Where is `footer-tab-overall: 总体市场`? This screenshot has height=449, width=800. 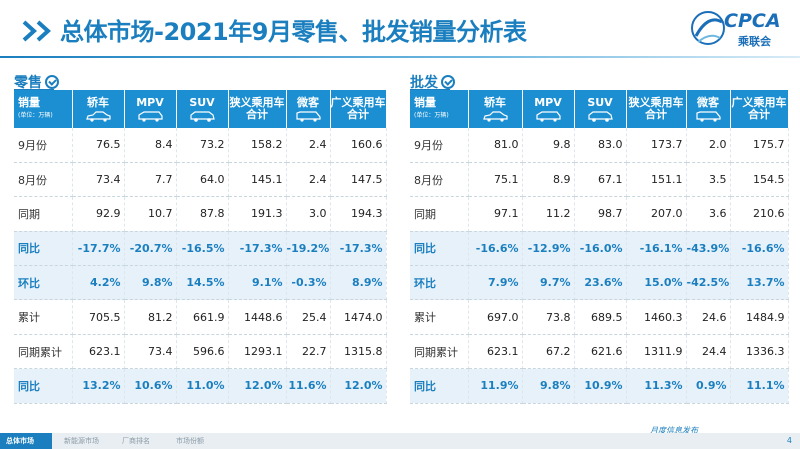
footer-tab-overall: 总体市场 is located at coordinates (26, 441).